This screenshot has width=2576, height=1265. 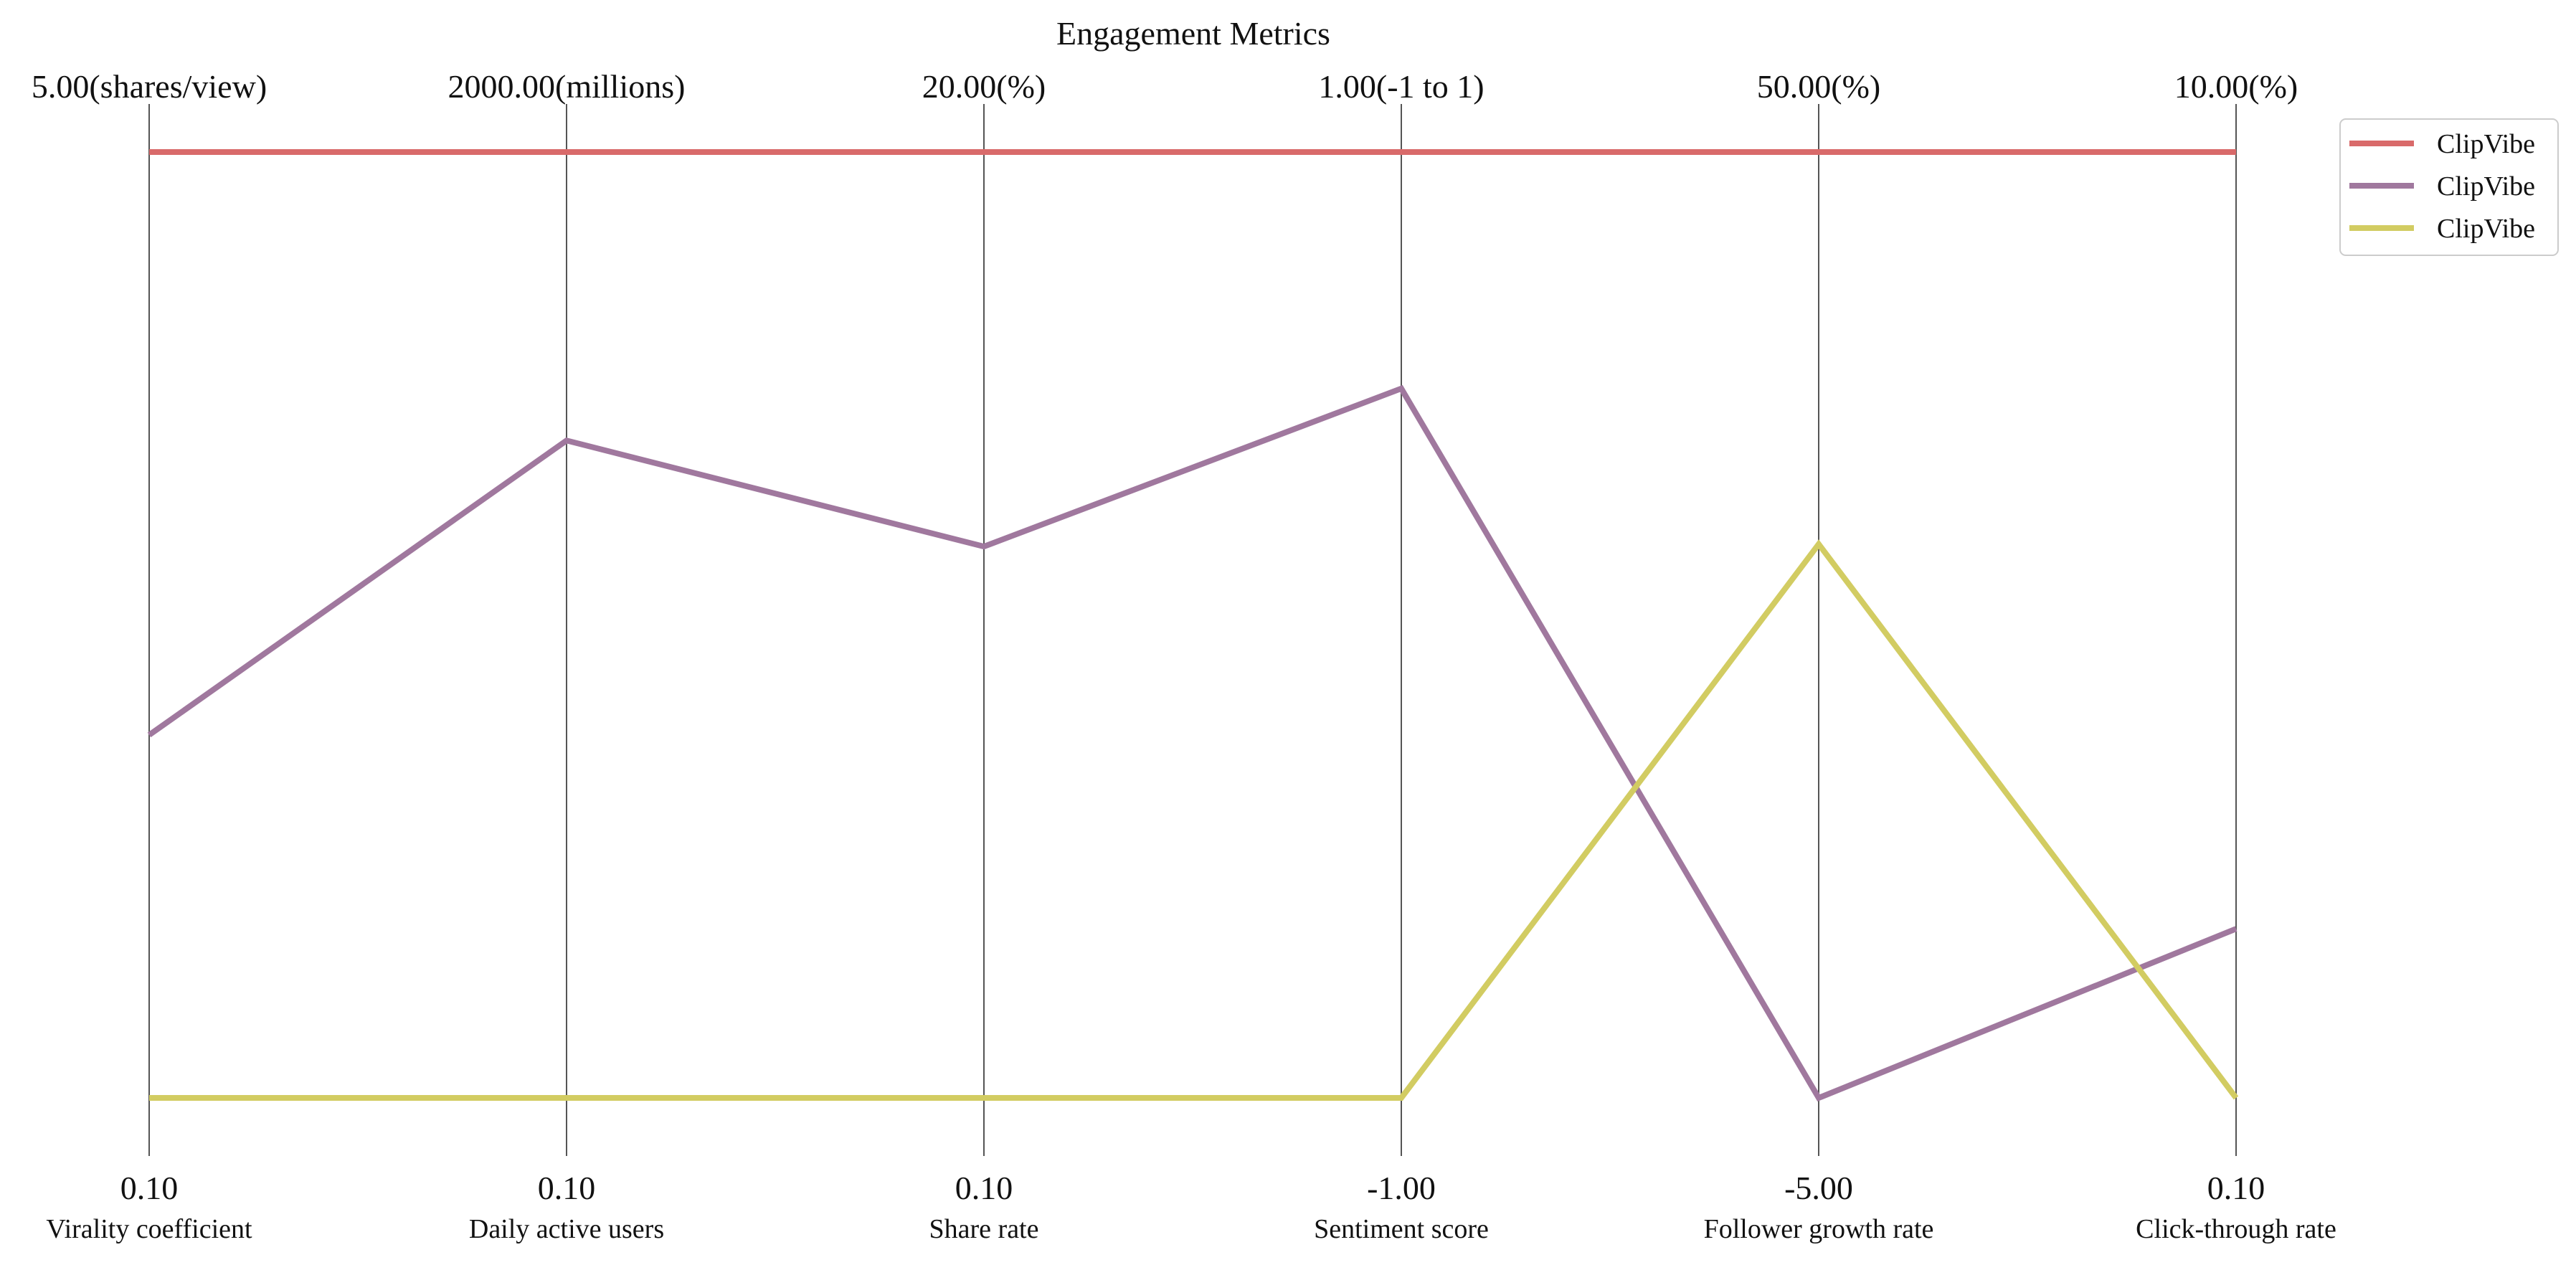 I want to click on legend-frame, so click(x=2449, y=187).